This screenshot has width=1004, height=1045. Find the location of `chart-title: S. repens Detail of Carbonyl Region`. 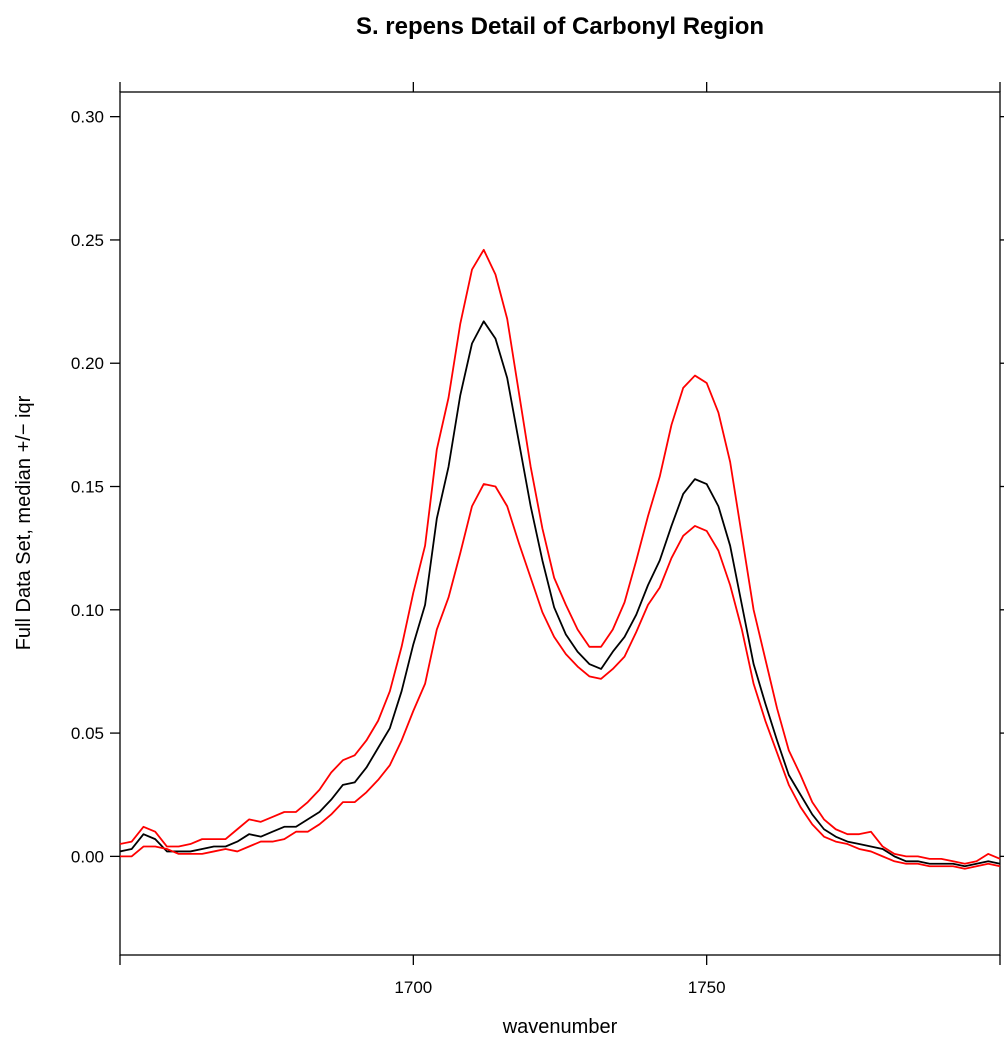

chart-title: S. repens Detail of Carbonyl Region is located at coordinates (560, 26).